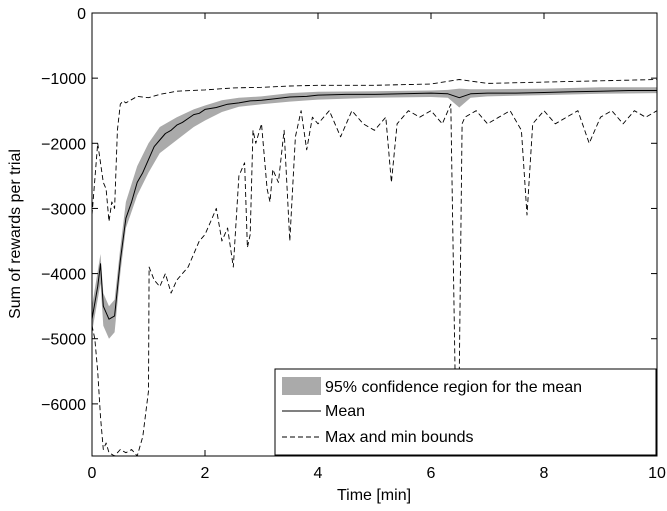  Describe the element at coordinates (63, 209) in the screenshot. I see `y-tick-label: −3000` at that location.